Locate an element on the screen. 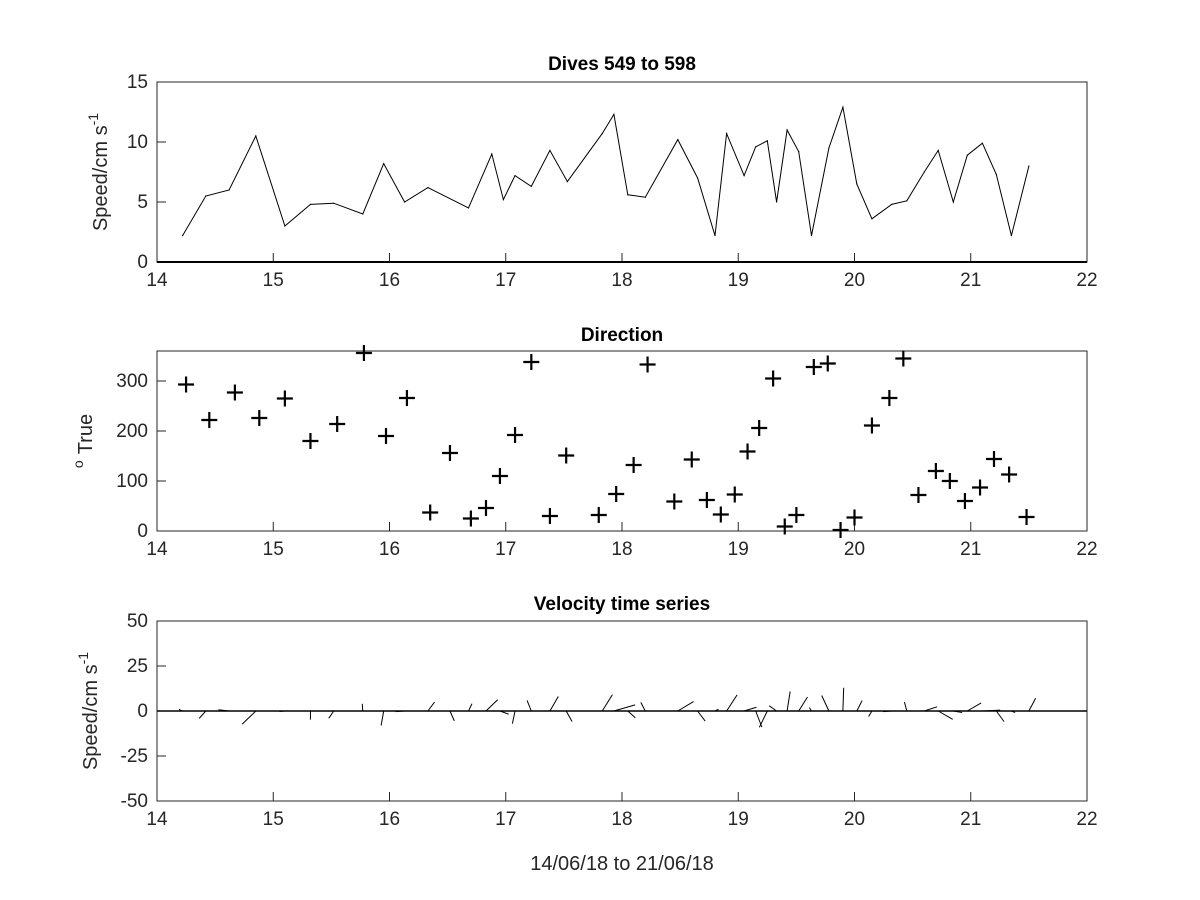  direction-chart-title: Direction is located at coordinates (622, 335).